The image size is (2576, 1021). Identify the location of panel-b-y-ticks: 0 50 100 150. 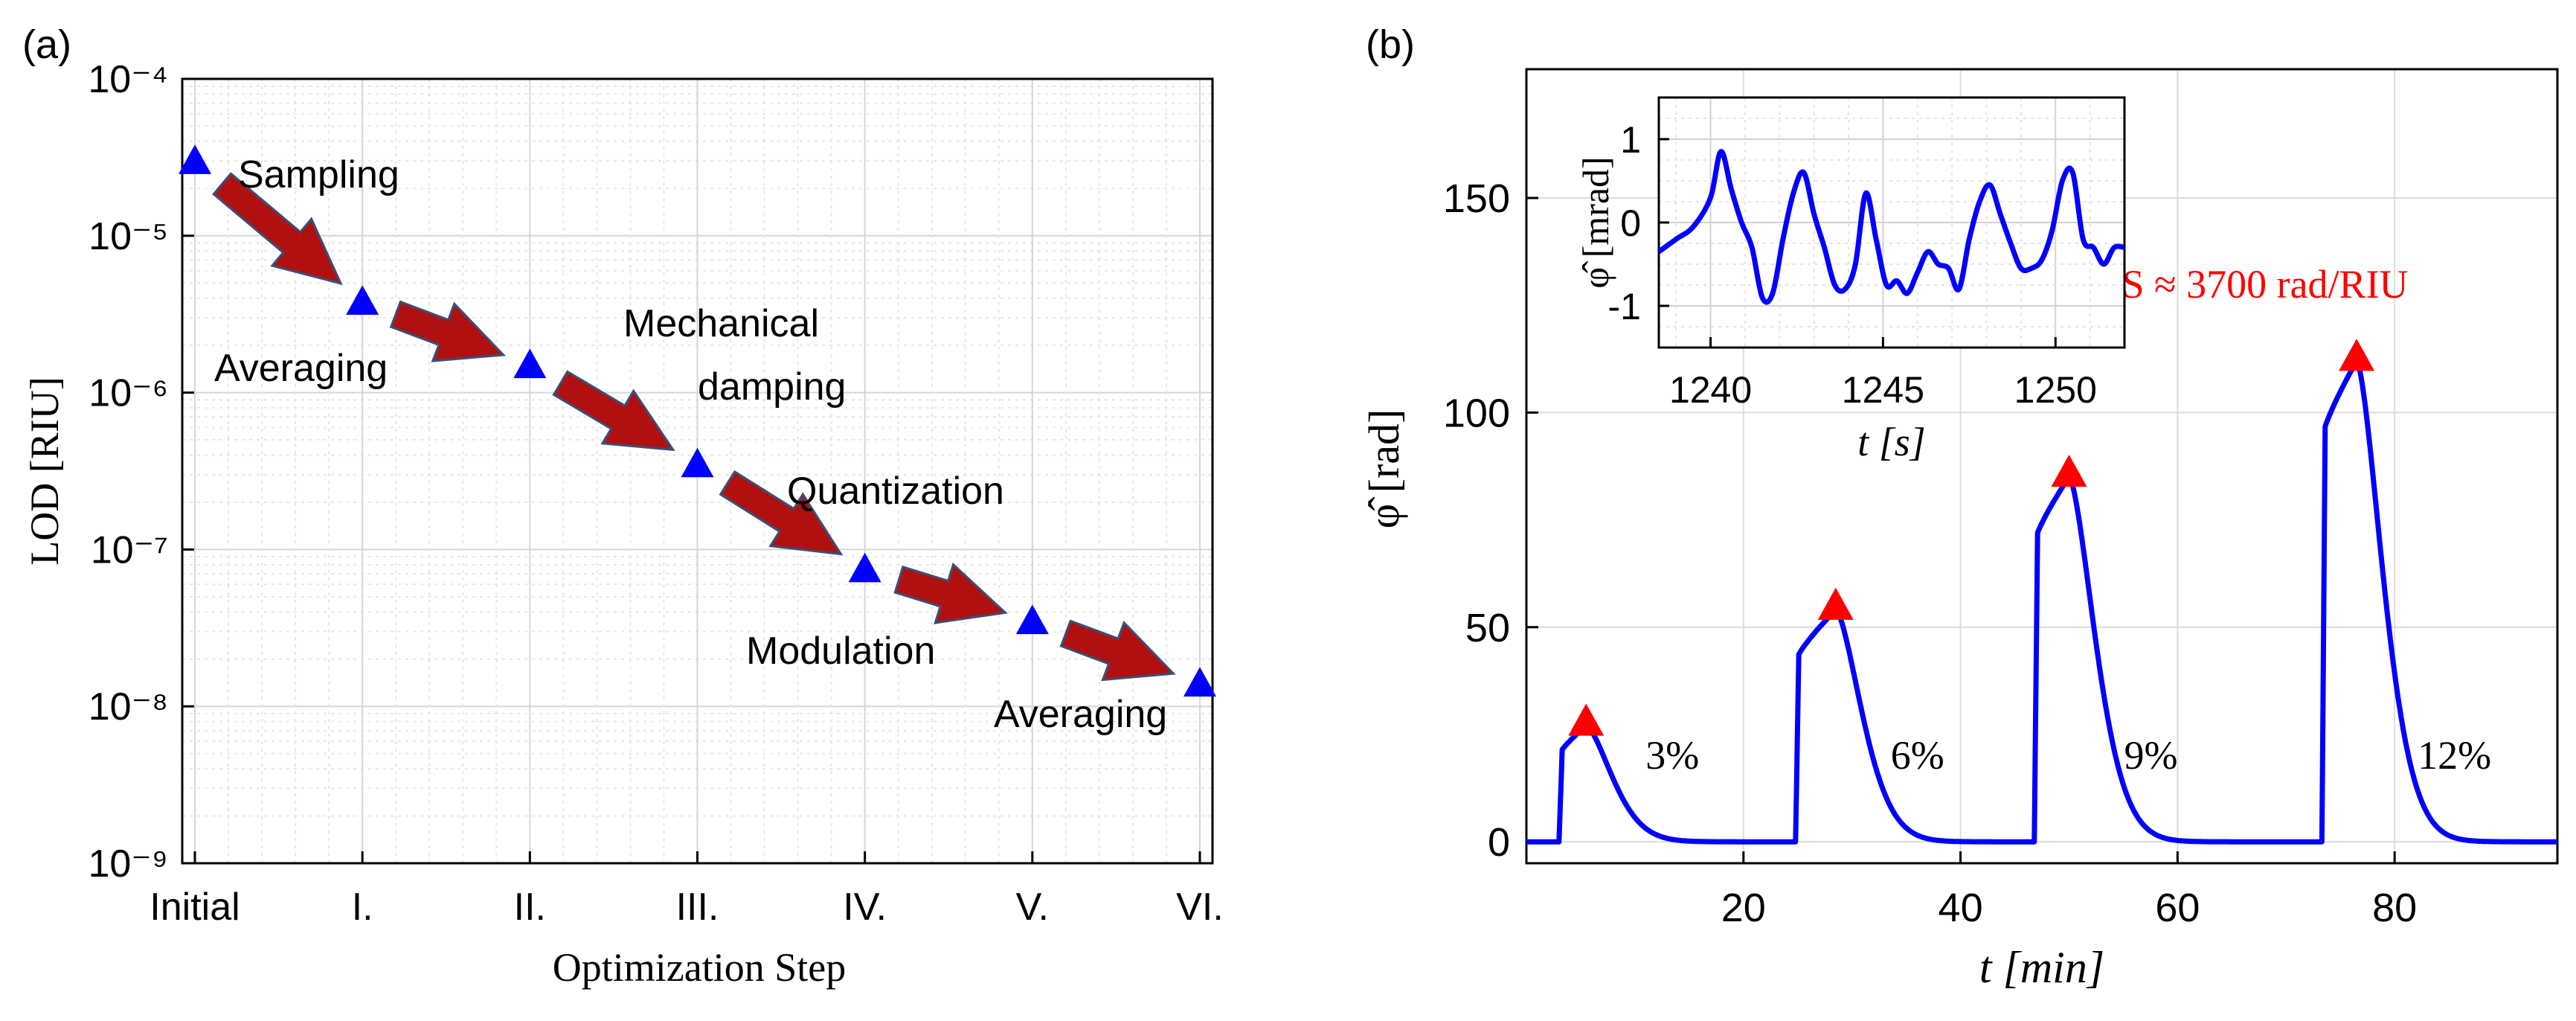
(1490, 520).